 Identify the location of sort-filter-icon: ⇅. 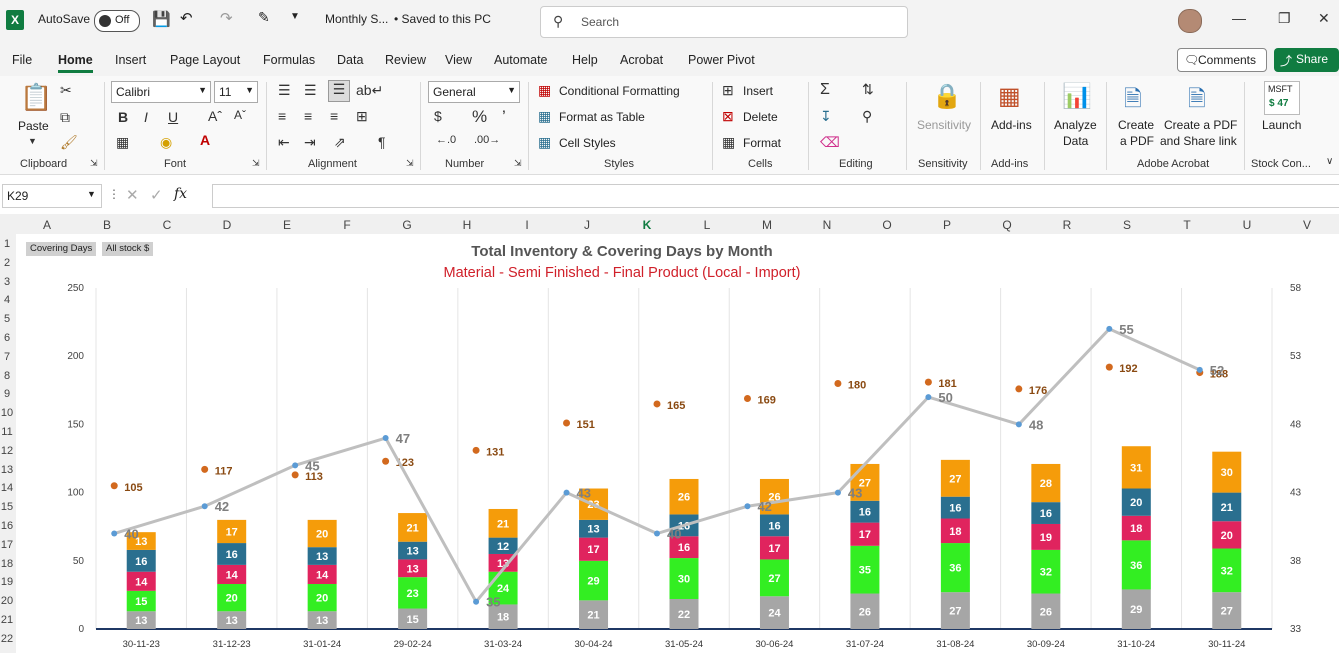
(868, 89).